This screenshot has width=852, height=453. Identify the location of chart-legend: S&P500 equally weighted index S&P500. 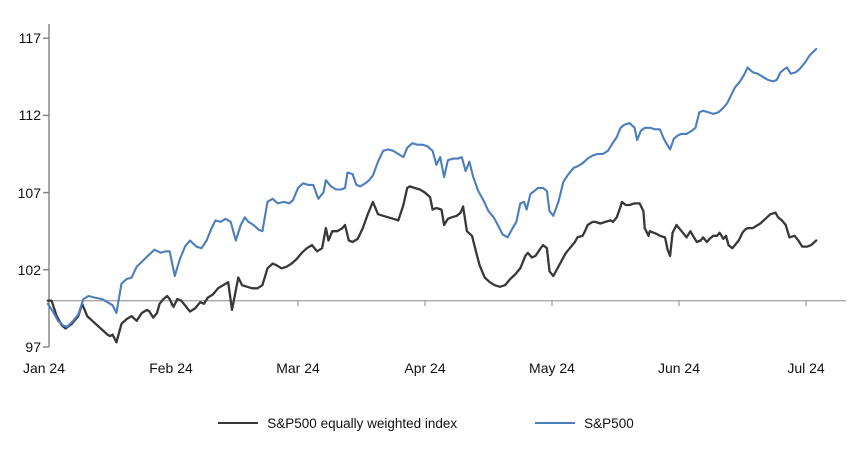
(426, 423).